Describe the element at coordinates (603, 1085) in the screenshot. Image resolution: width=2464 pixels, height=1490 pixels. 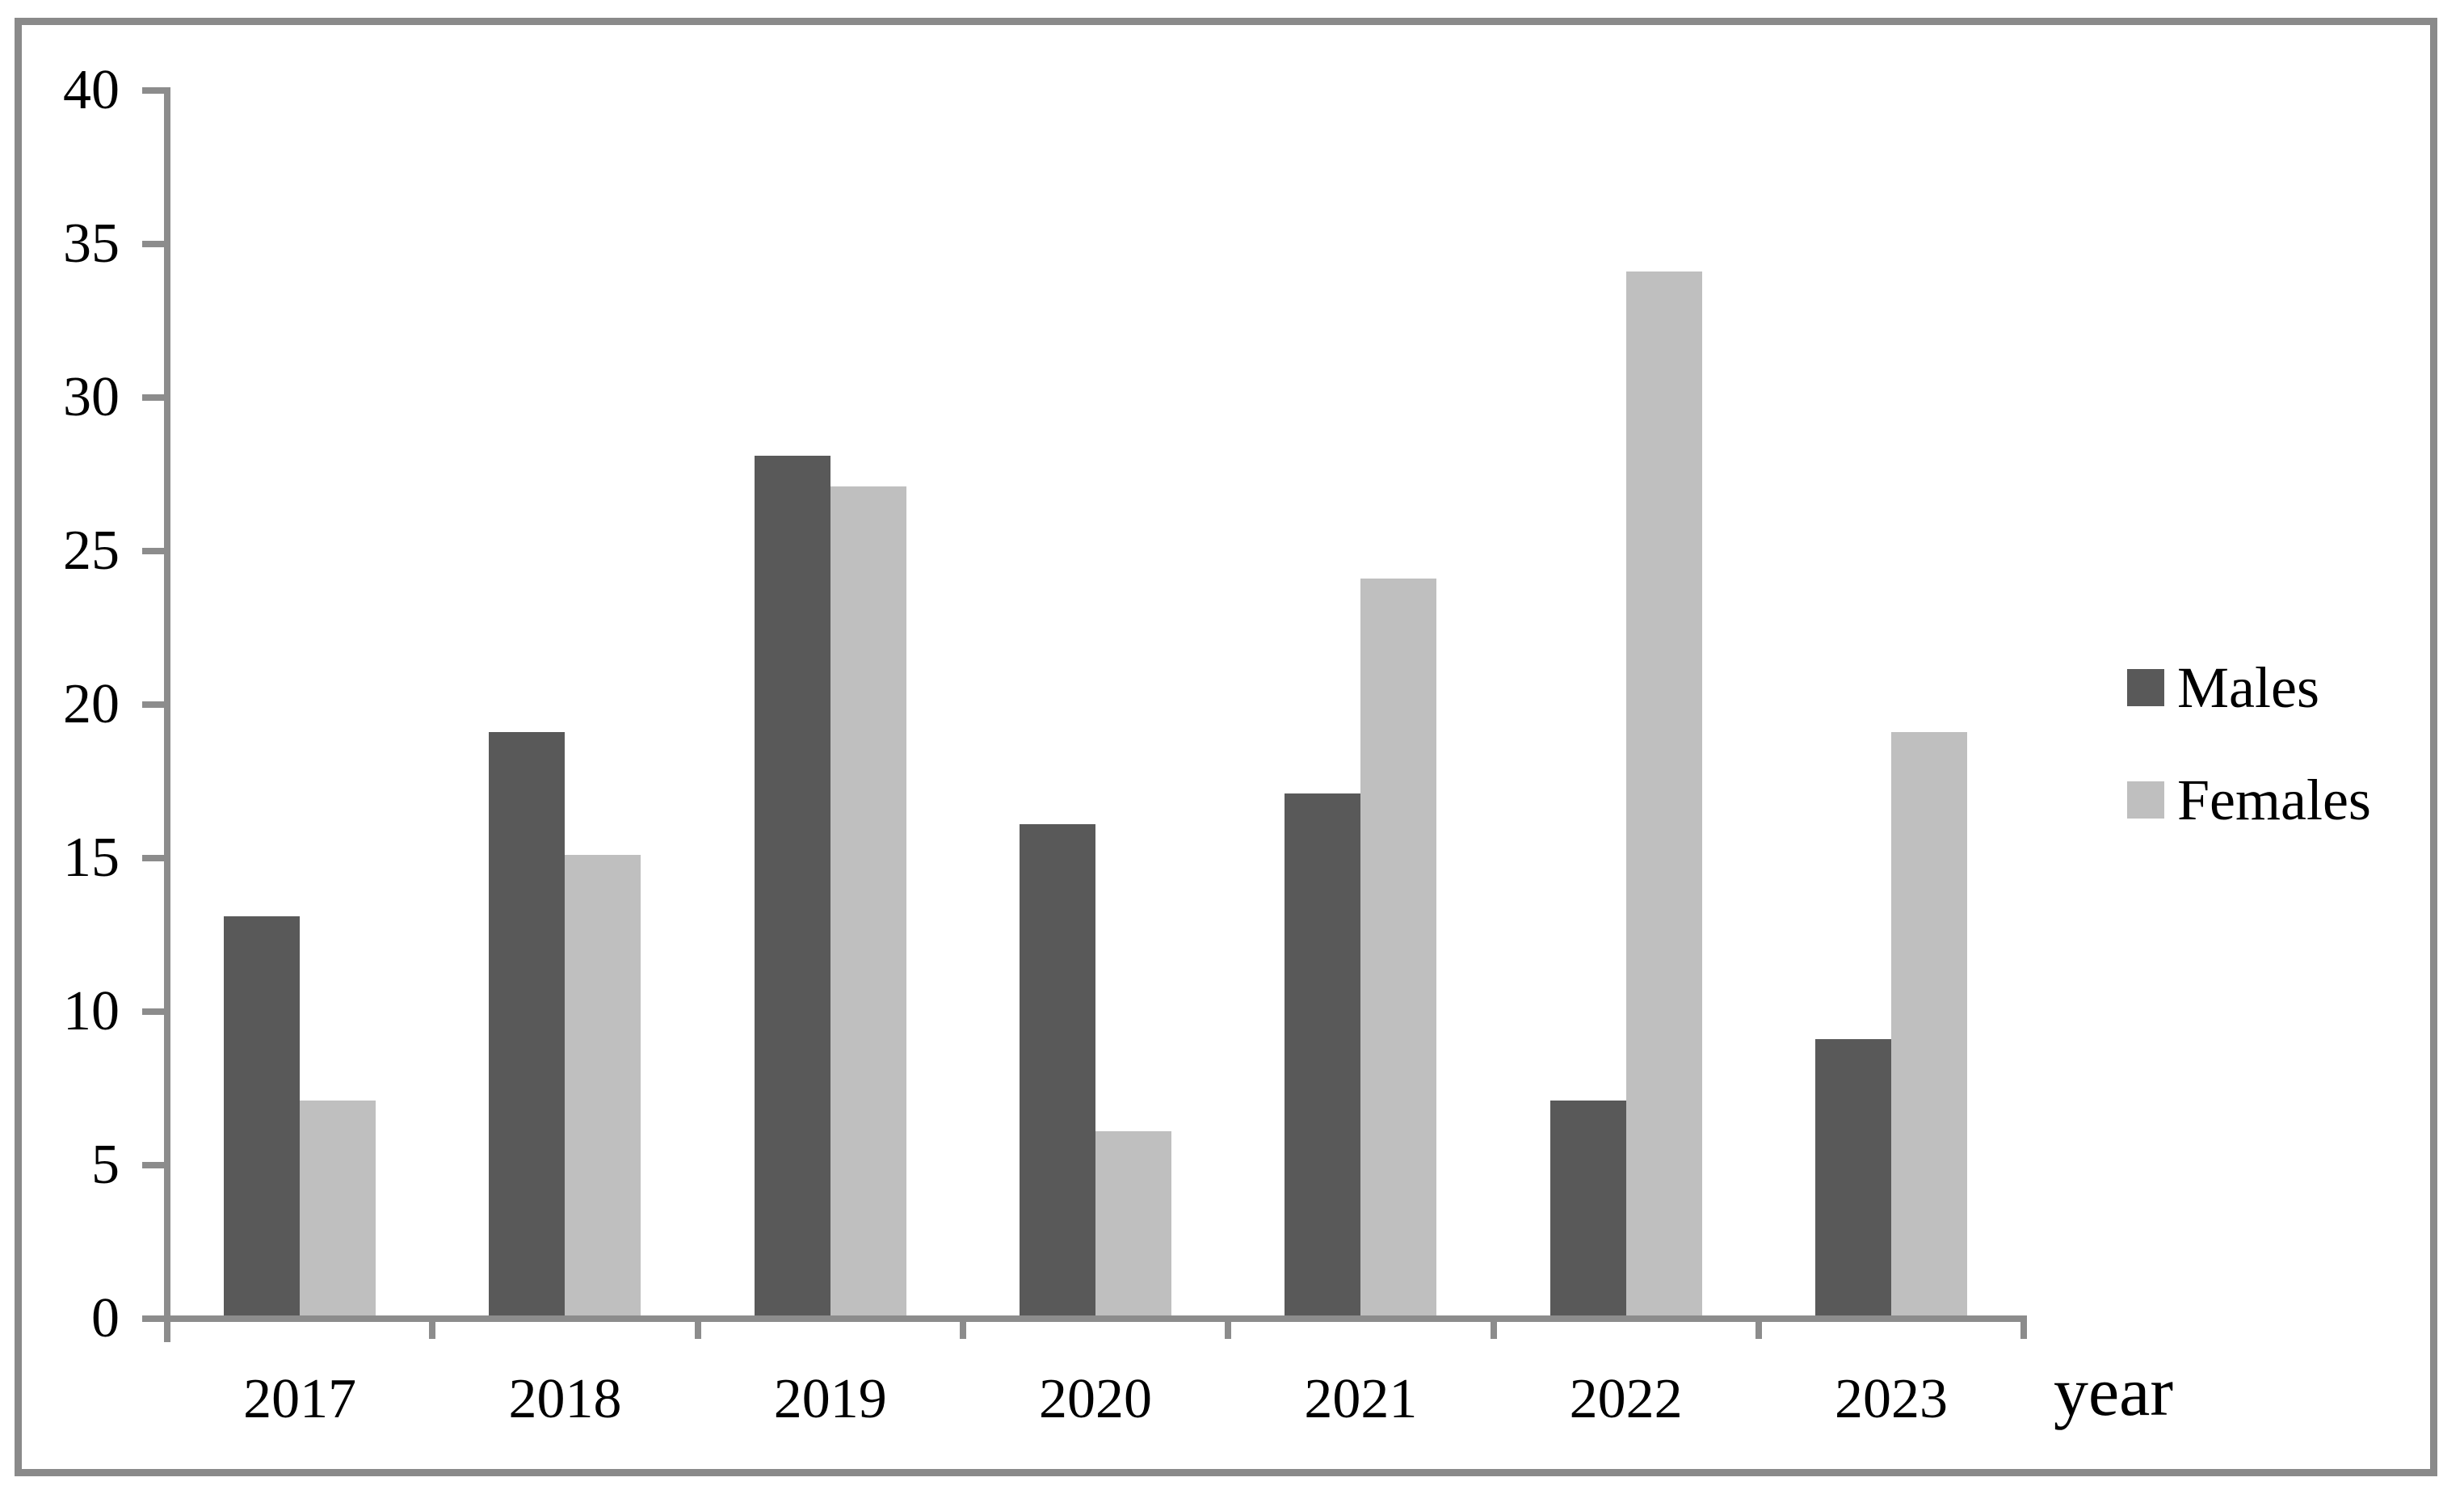
I see `bar-females-2018` at that location.